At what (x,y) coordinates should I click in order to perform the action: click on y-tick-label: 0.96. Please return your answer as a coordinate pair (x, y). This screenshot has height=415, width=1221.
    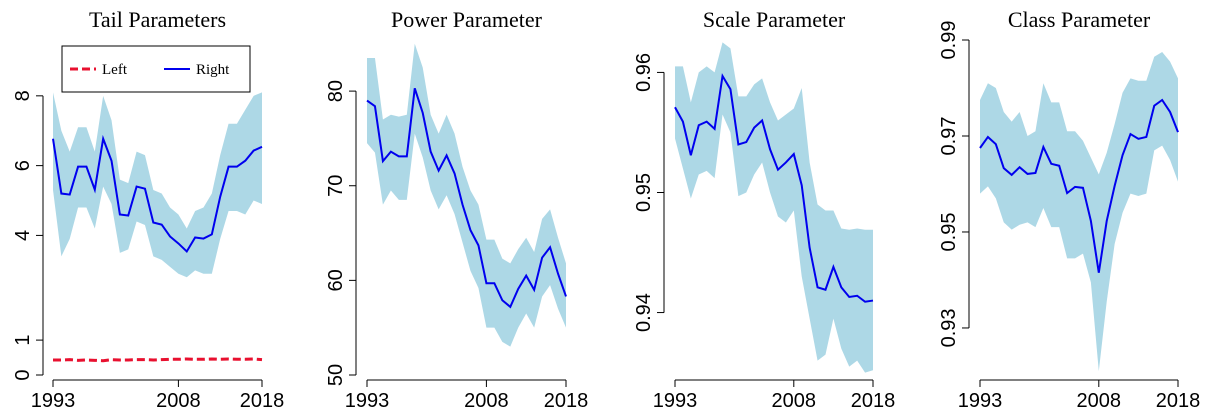
    Looking at the image, I should click on (644, 72).